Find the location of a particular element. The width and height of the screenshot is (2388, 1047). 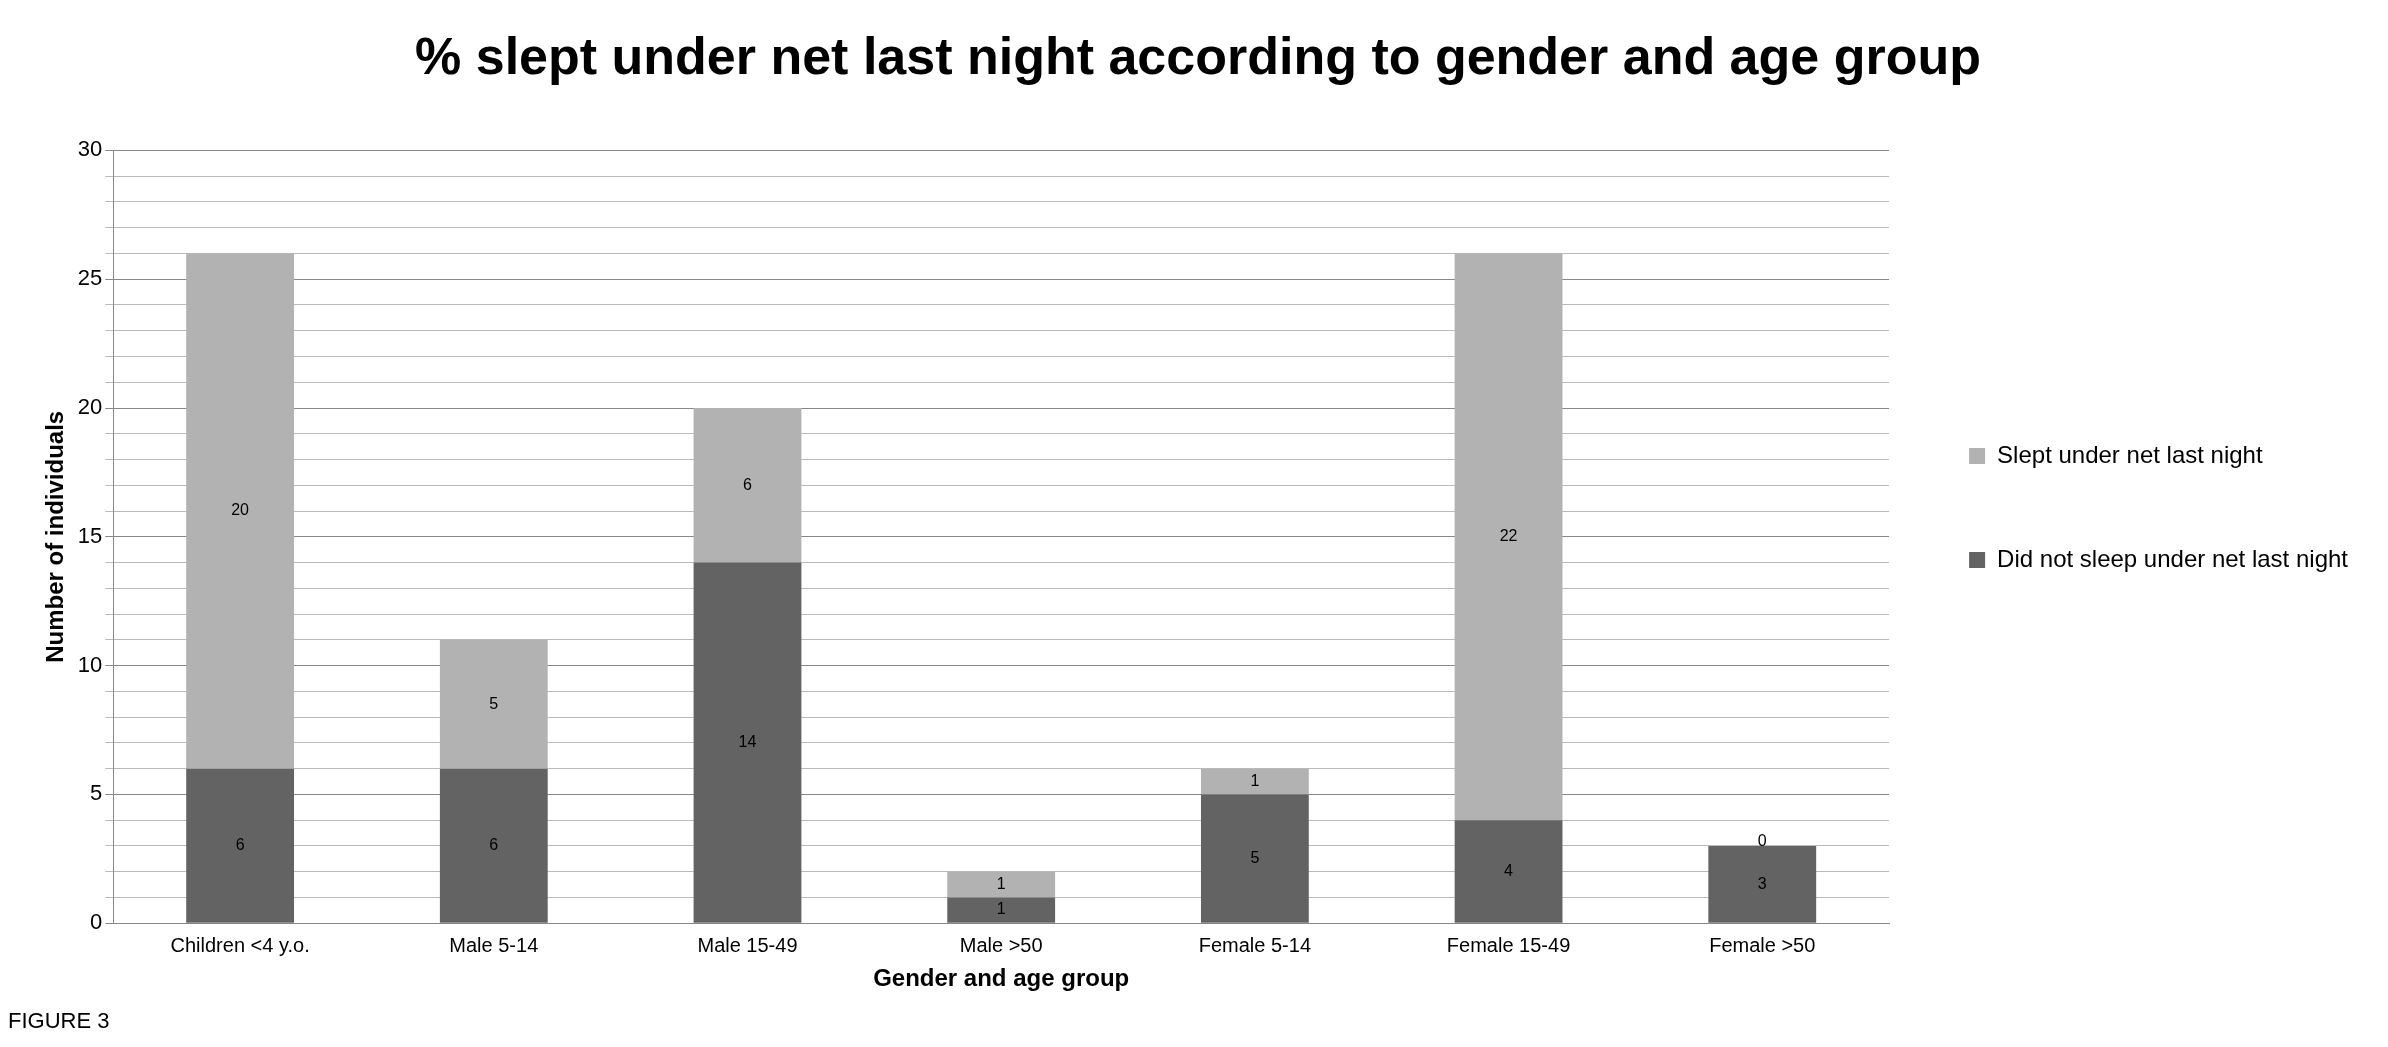

y-tick-label: 5 is located at coordinates (96, 793).